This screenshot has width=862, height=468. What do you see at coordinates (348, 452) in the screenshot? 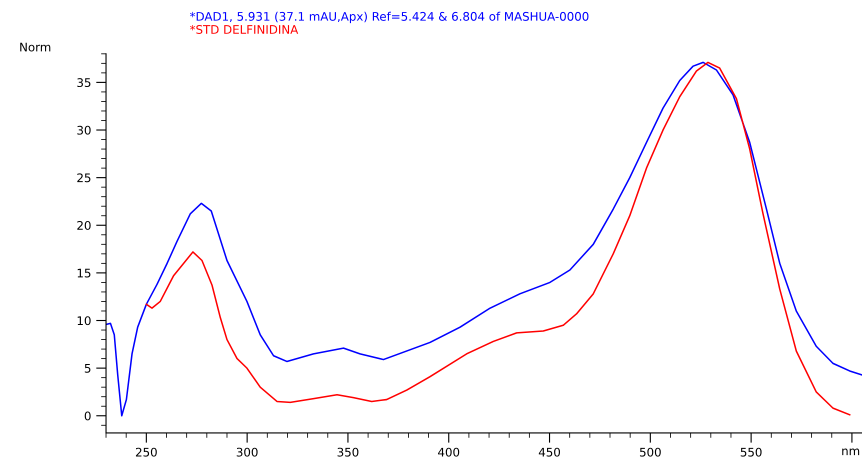
I see `x-tick-label: 350` at bounding box center [348, 452].